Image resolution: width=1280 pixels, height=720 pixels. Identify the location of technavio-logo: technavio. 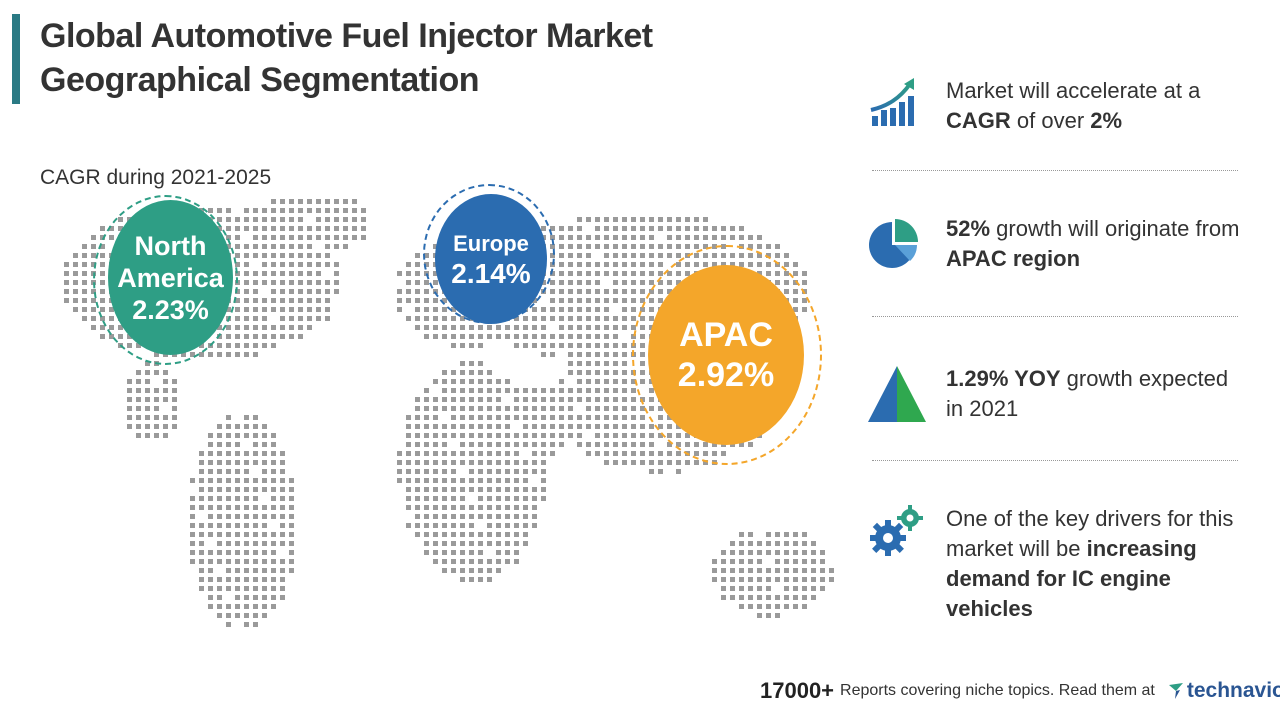
(1223, 691).